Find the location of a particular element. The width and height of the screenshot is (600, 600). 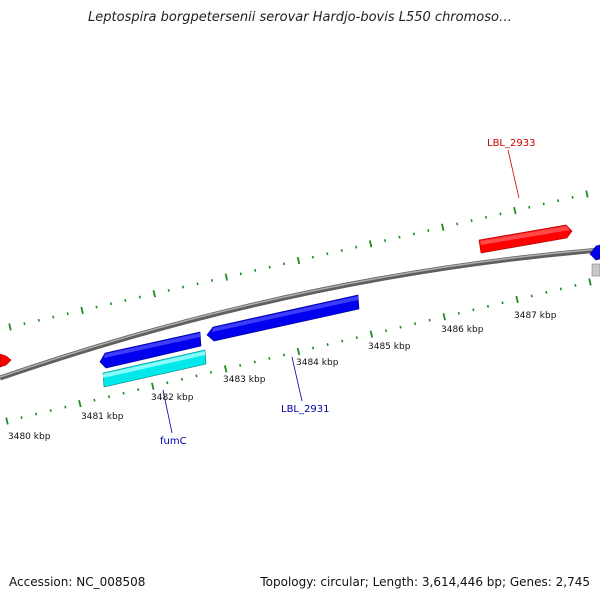

gene-lbl2933-highlight is located at coordinates (525, 235).